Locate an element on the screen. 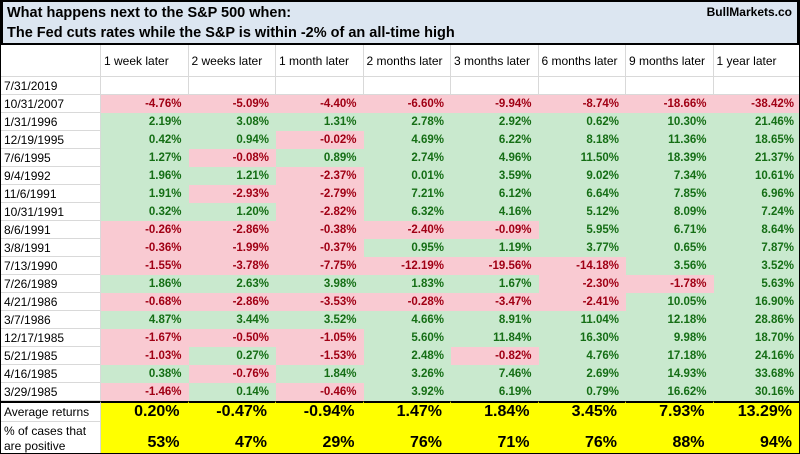 The image size is (800, 454). return-cell: -9.94% is located at coordinates (495, 104).